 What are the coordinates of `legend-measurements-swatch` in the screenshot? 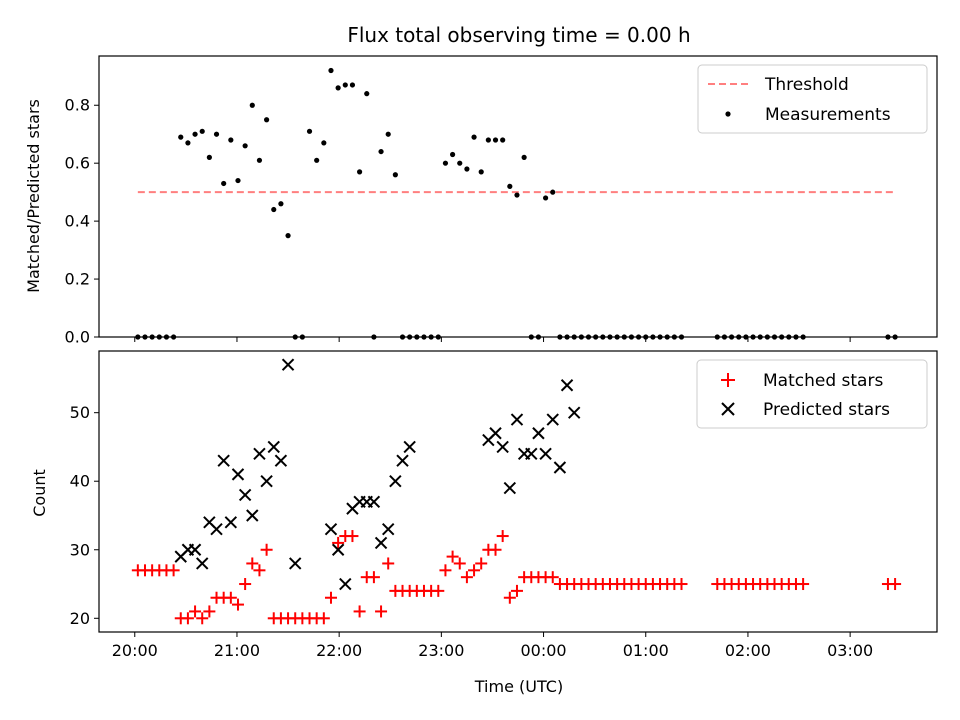 It's located at (728, 114).